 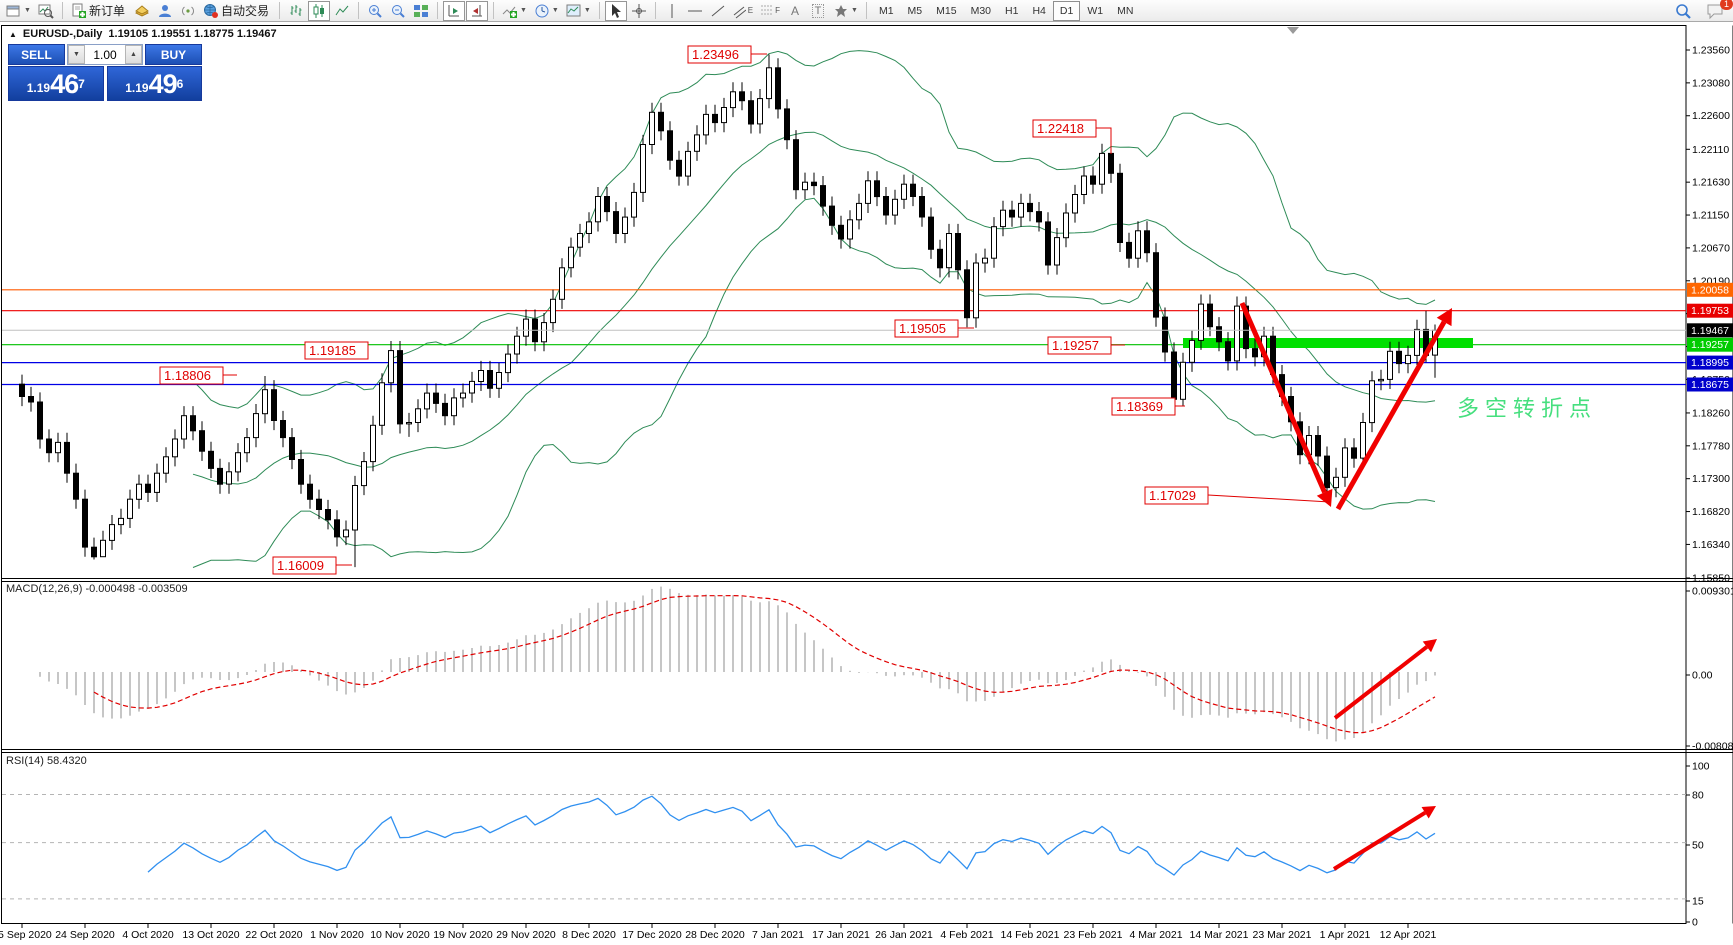 What do you see at coordinates (476, 10) in the screenshot?
I see `chart-shift-button` at bounding box center [476, 10].